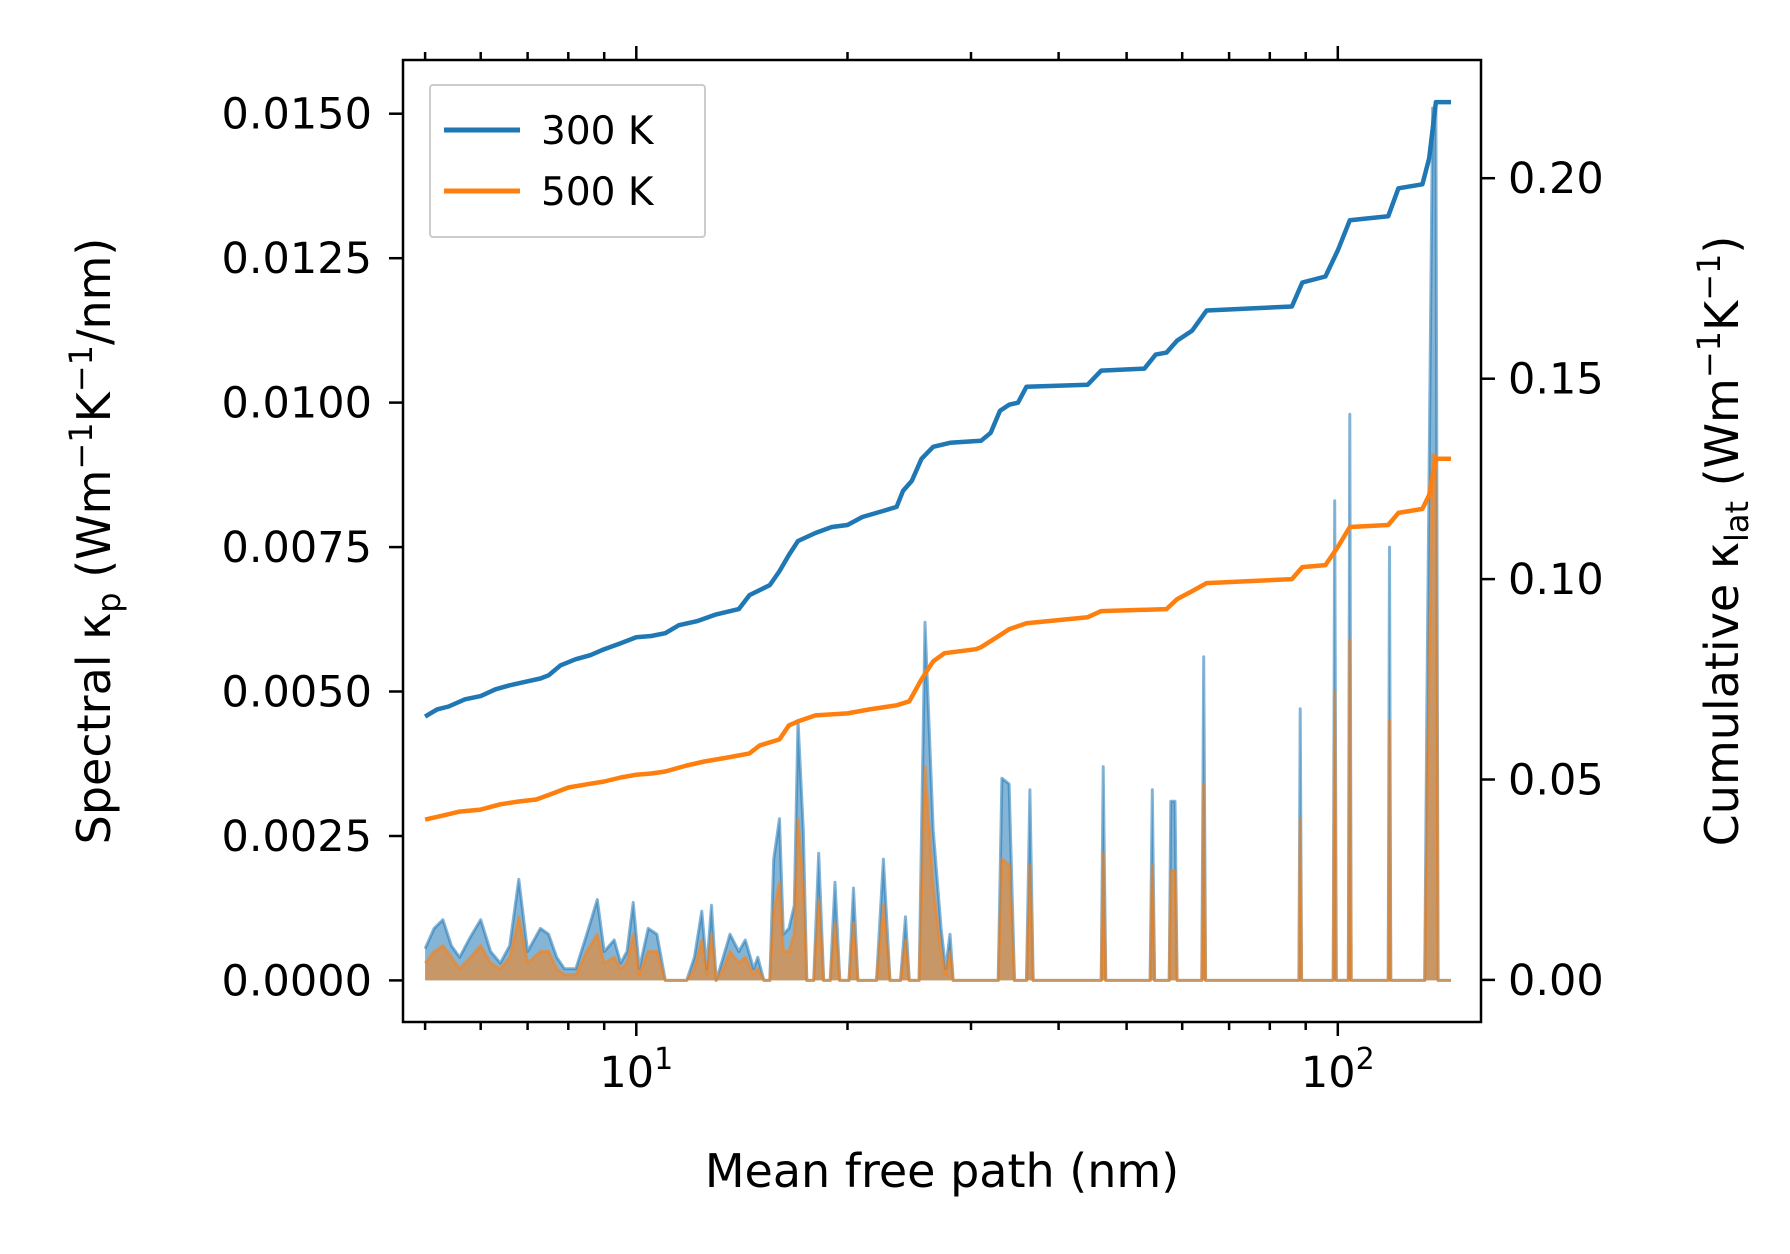 This screenshot has width=1790, height=1254. What do you see at coordinates (297, 837) in the screenshot?
I see `y-left-tick-label: 0.0025` at bounding box center [297, 837].